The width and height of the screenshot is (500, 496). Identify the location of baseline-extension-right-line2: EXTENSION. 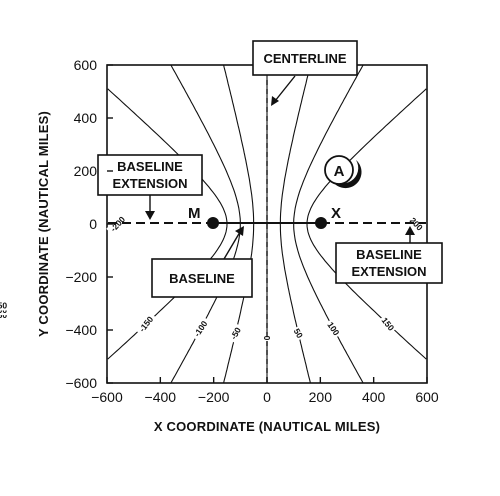
(388, 271).